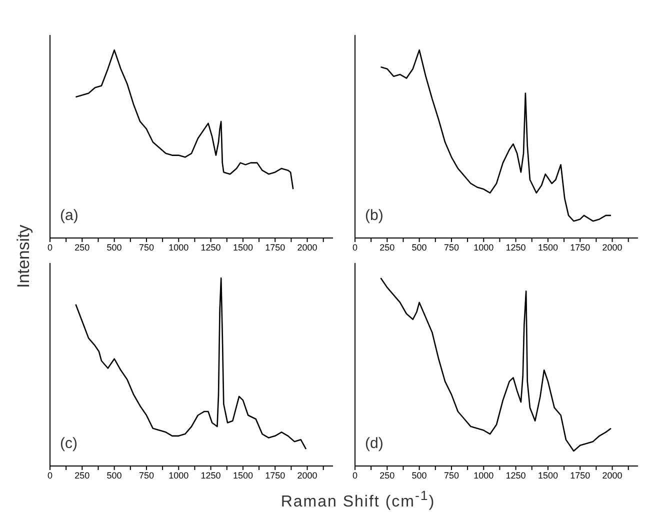  I want to click on x-axis-title: Raman Shift (cm$^{-1}$), so click(358, 500).